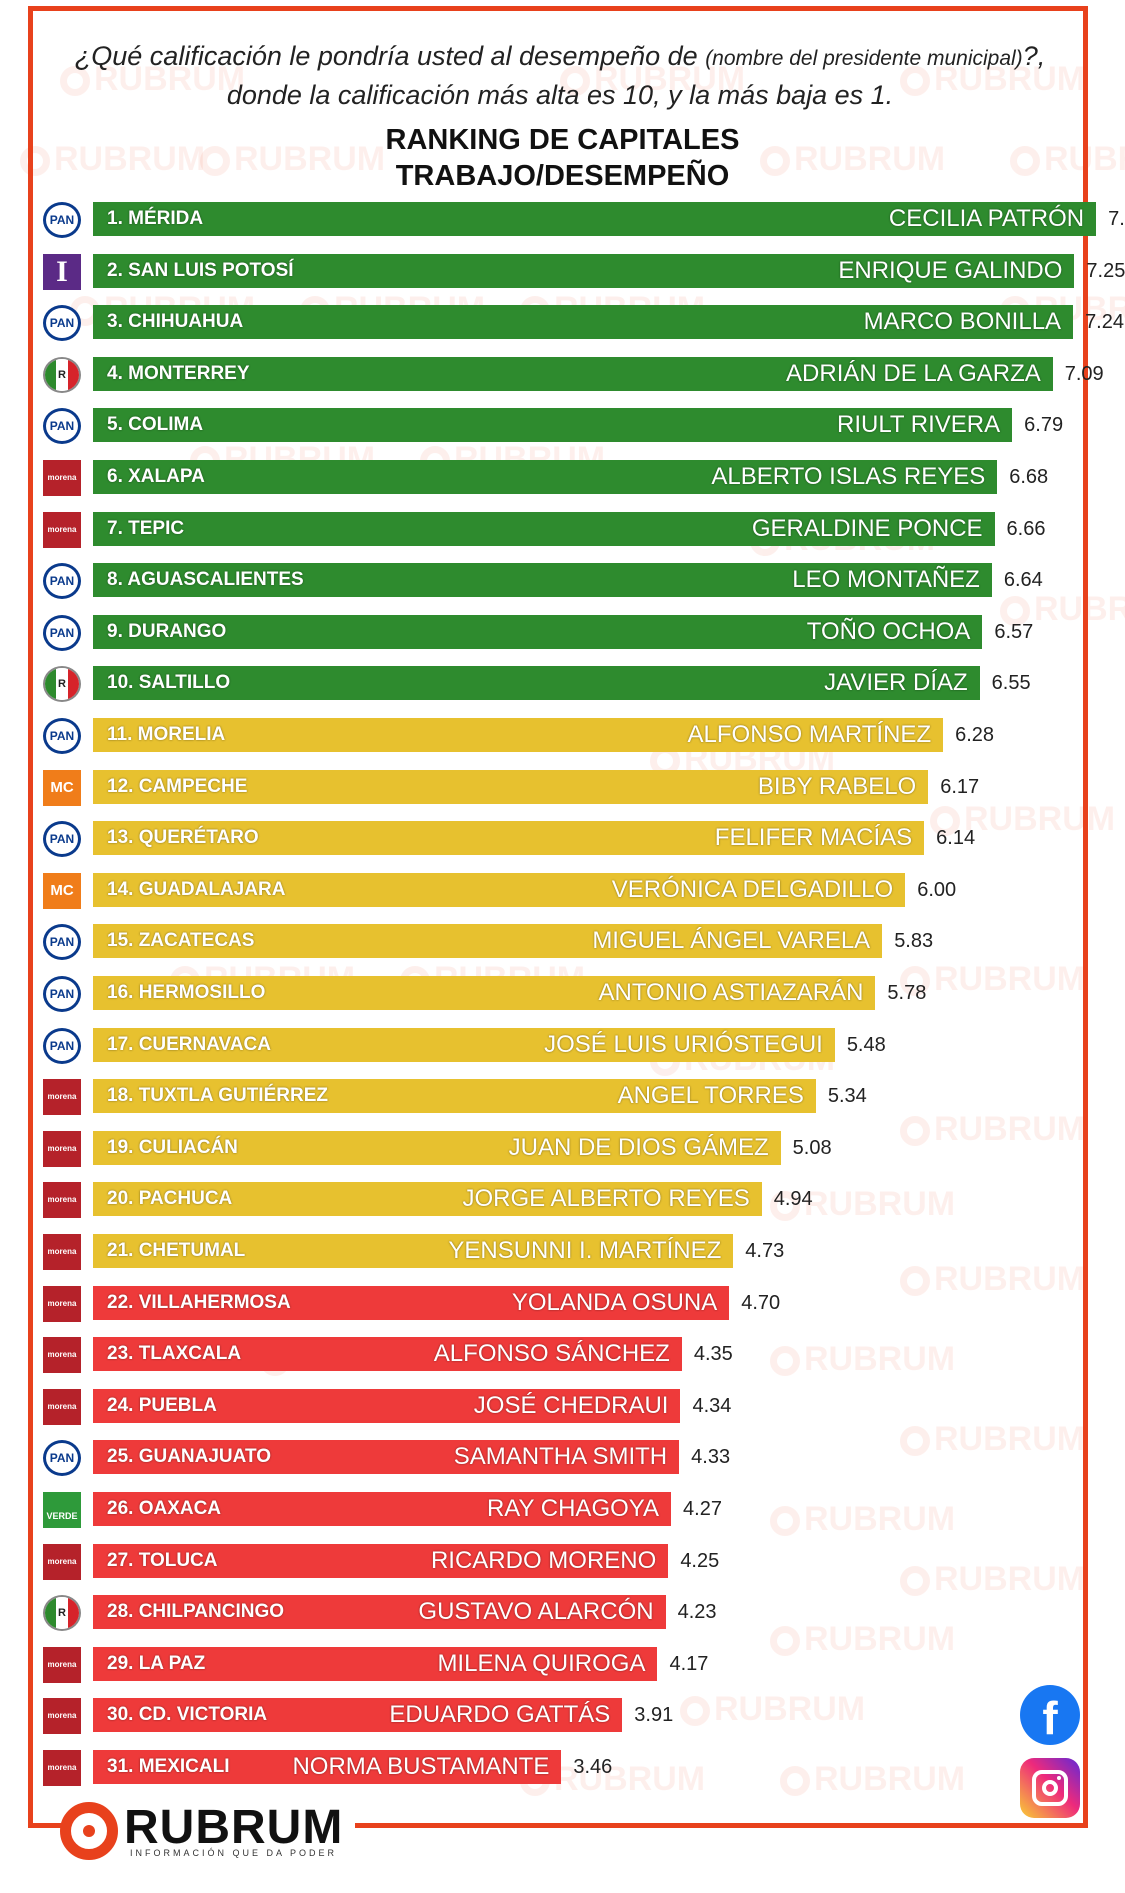 The image size is (1125, 1893). Describe the element at coordinates (155, 425) in the screenshot. I see `bar-city-label: 5. COLIMA` at that location.